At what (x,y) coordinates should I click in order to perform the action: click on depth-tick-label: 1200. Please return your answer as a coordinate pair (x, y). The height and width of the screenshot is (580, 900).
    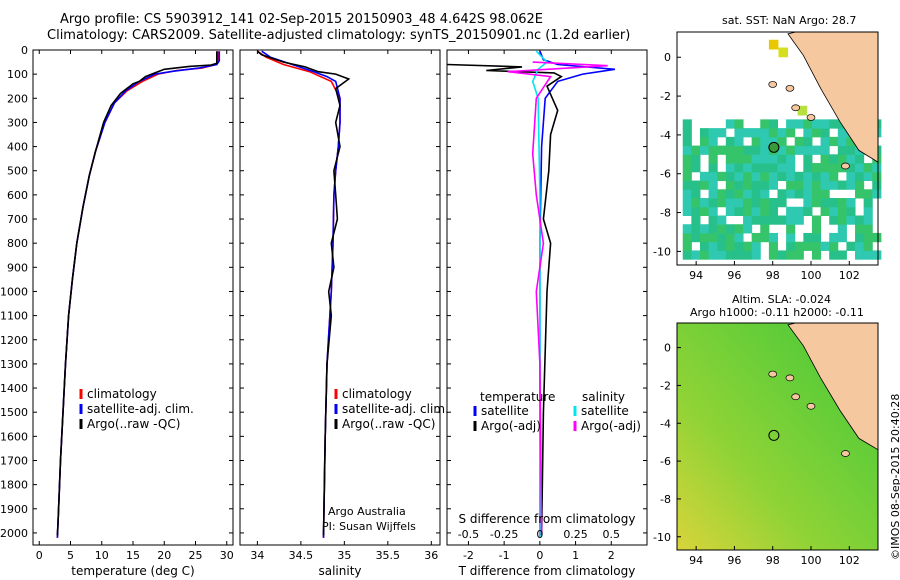
    Looking at the image, I should click on (14, 340).